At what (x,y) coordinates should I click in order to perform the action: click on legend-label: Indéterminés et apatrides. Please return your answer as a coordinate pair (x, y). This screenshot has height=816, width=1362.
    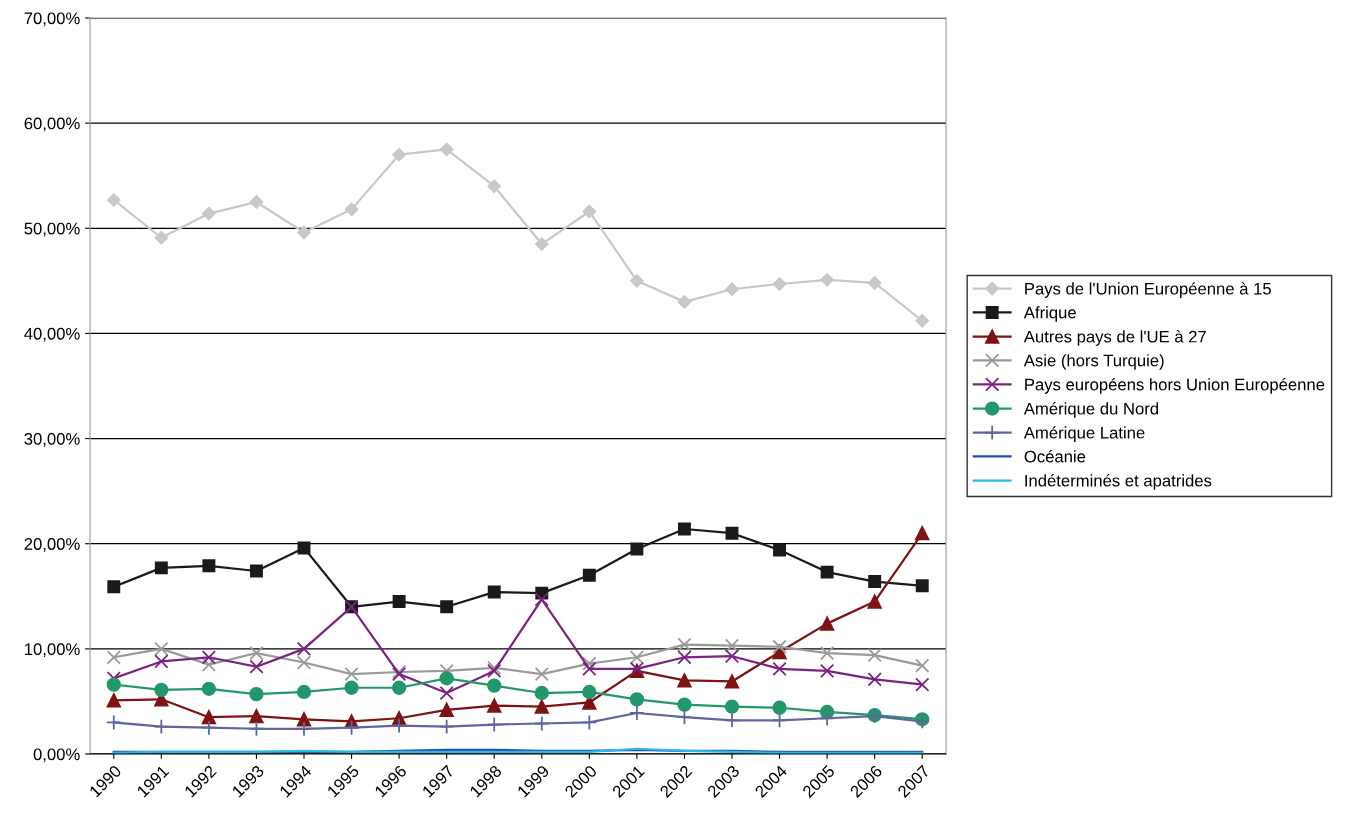
    Looking at the image, I should click on (1118, 482).